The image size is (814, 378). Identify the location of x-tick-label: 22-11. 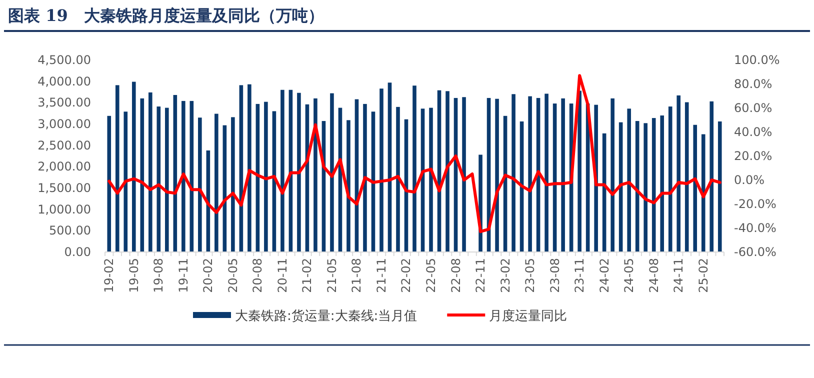
(481, 275).